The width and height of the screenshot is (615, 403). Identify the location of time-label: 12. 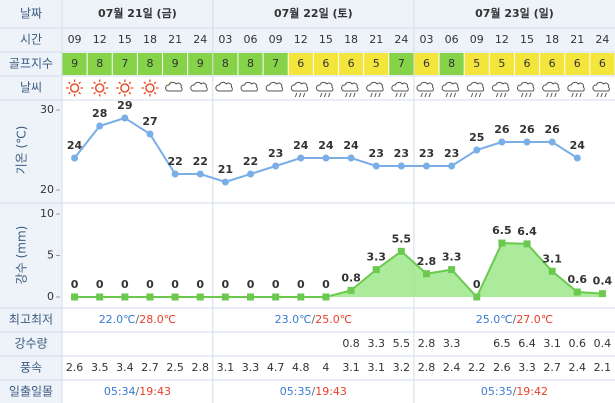
(100, 39).